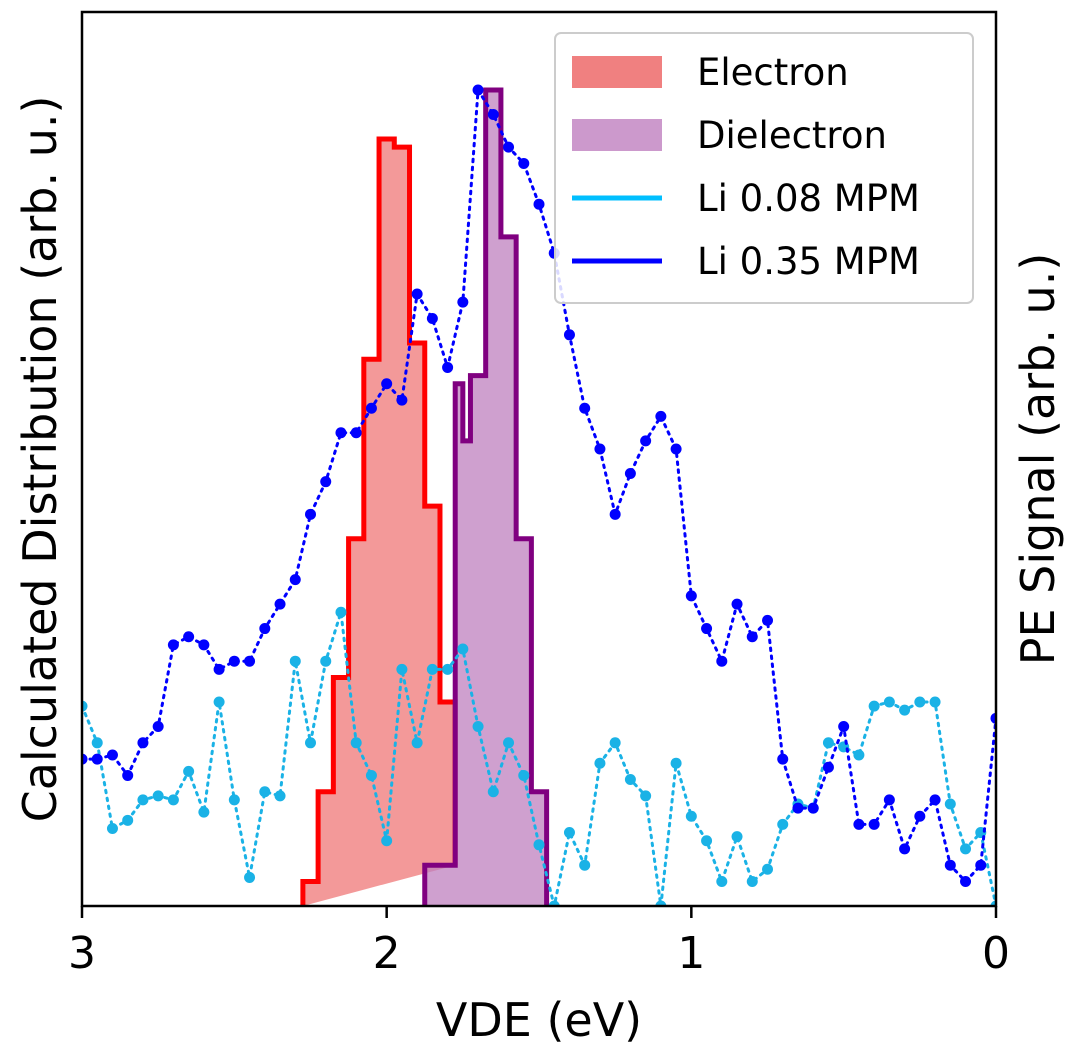 This screenshot has height=1048, width=1068. I want to click on legend-label-2: Dielectron, so click(792, 135).